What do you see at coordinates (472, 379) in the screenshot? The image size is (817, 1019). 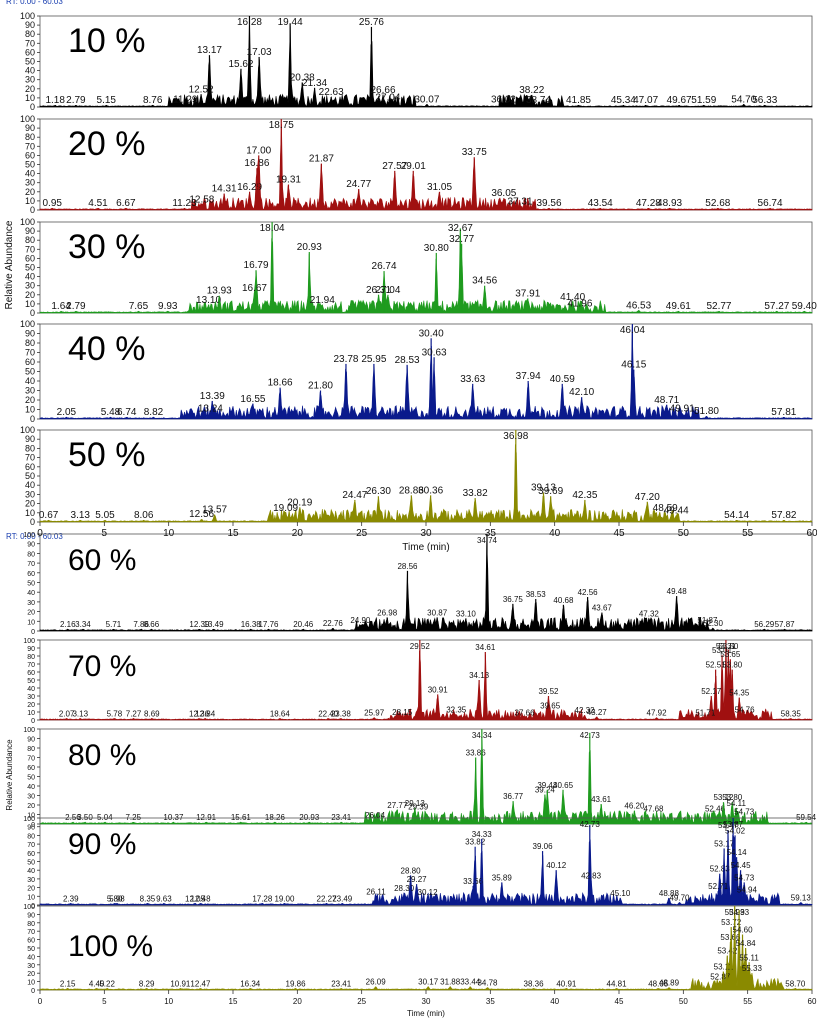 I see `peak-label: 33.63` at bounding box center [472, 379].